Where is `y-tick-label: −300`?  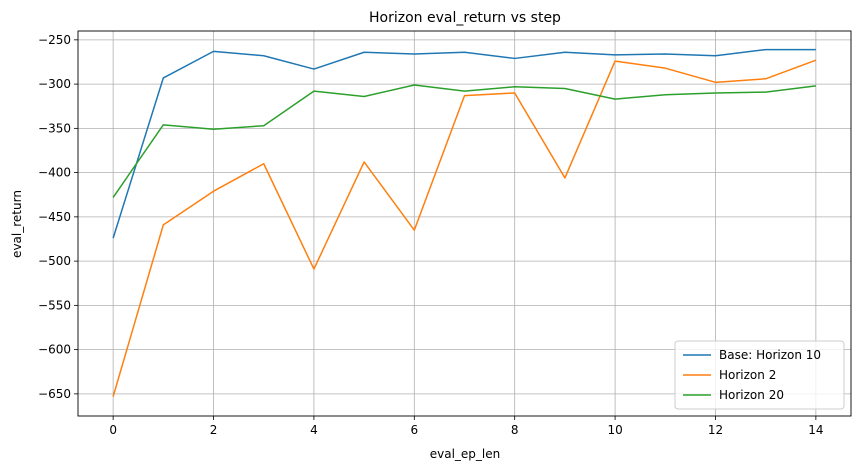 y-tick-label: −300 is located at coordinates (54, 84).